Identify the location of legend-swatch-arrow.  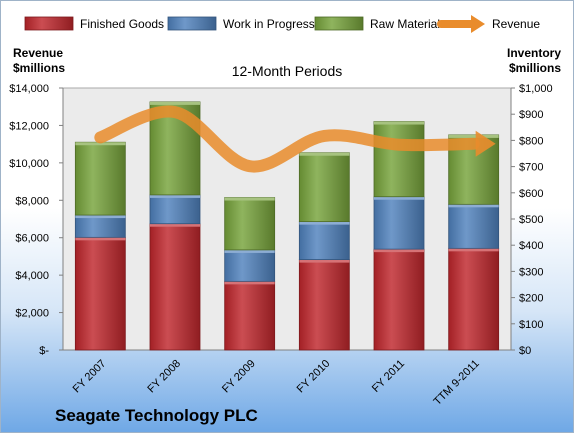
(478, 24).